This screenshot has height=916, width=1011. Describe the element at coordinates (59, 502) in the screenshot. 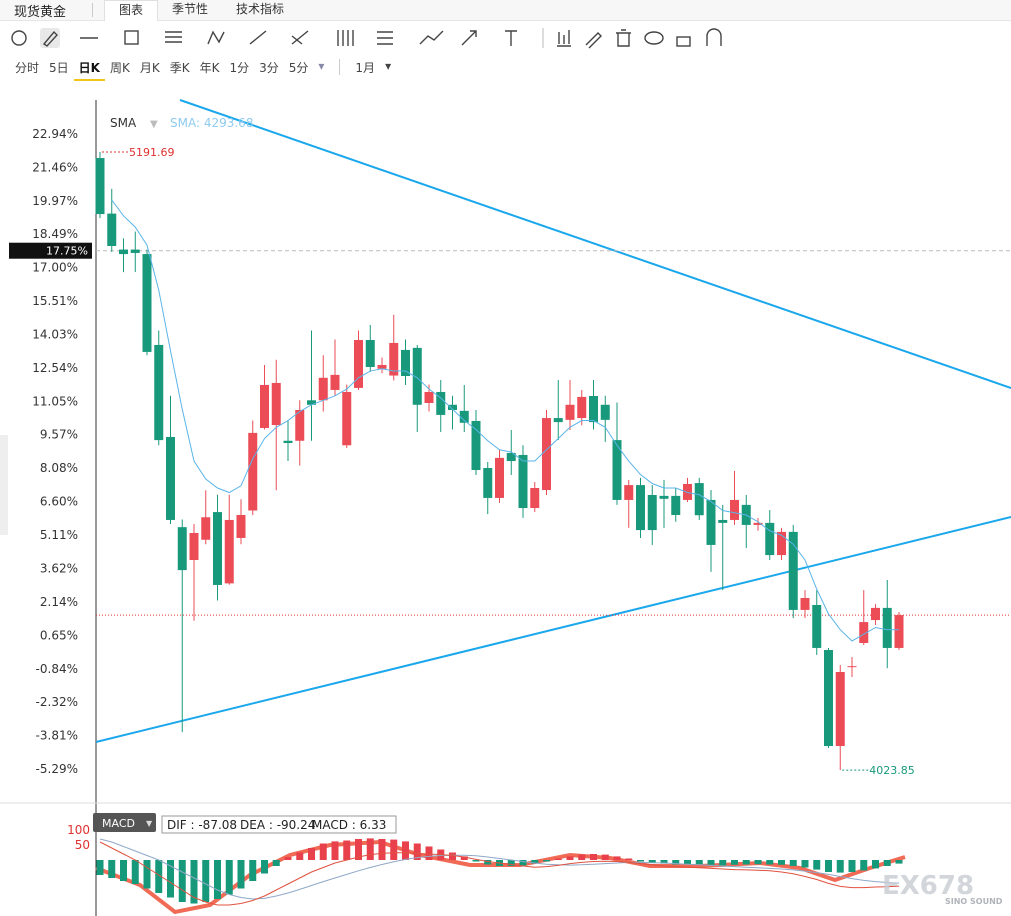

I see `y-tick-label: 6.60%` at that location.